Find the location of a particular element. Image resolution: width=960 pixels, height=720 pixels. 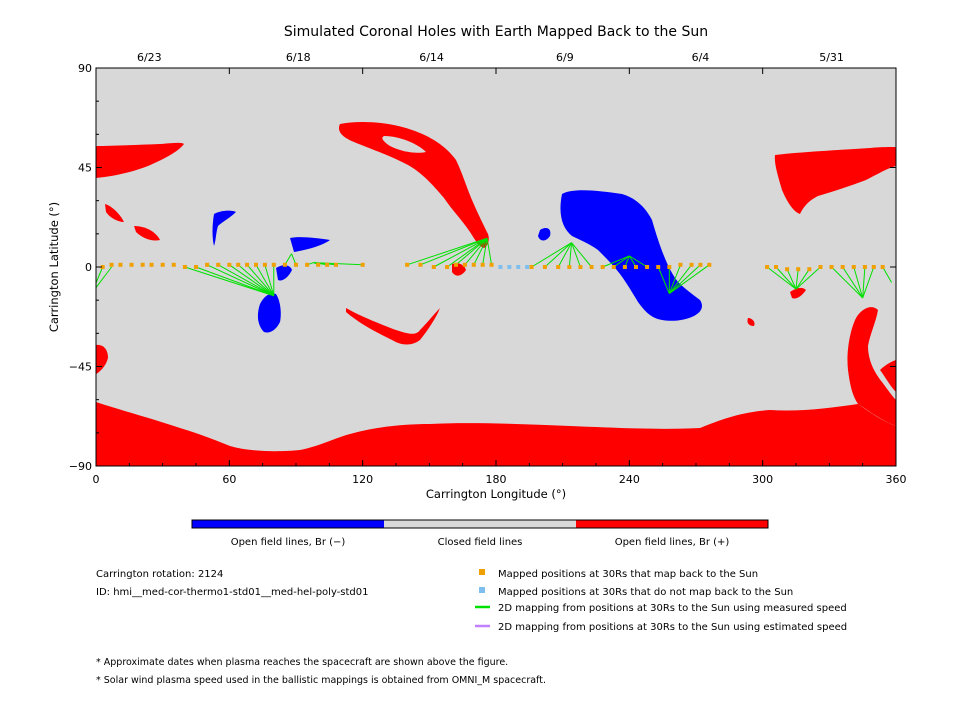

y-tick-label: 90 is located at coordinates (85, 68).